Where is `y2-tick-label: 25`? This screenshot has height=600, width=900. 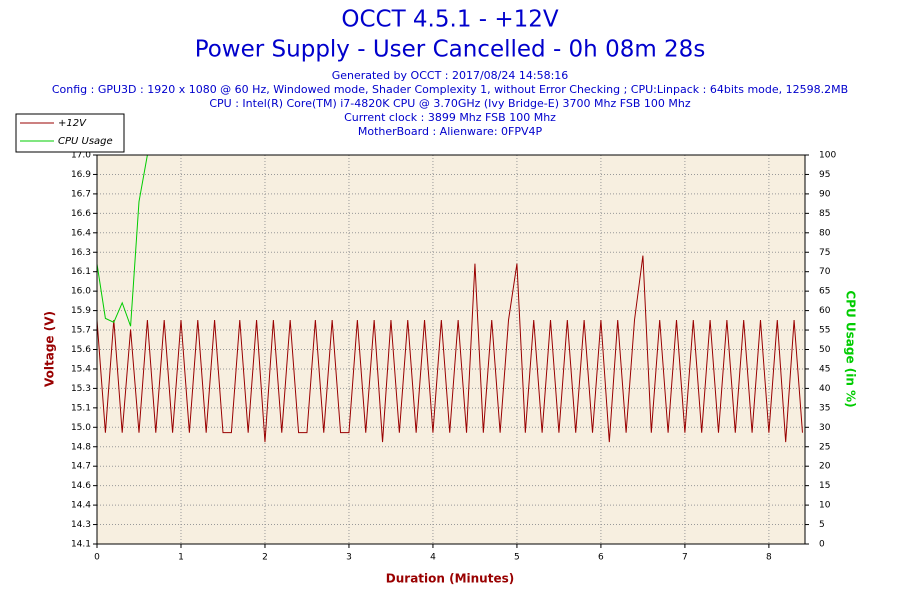
y2-tick-label: 25 is located at coordinates (824, 447).